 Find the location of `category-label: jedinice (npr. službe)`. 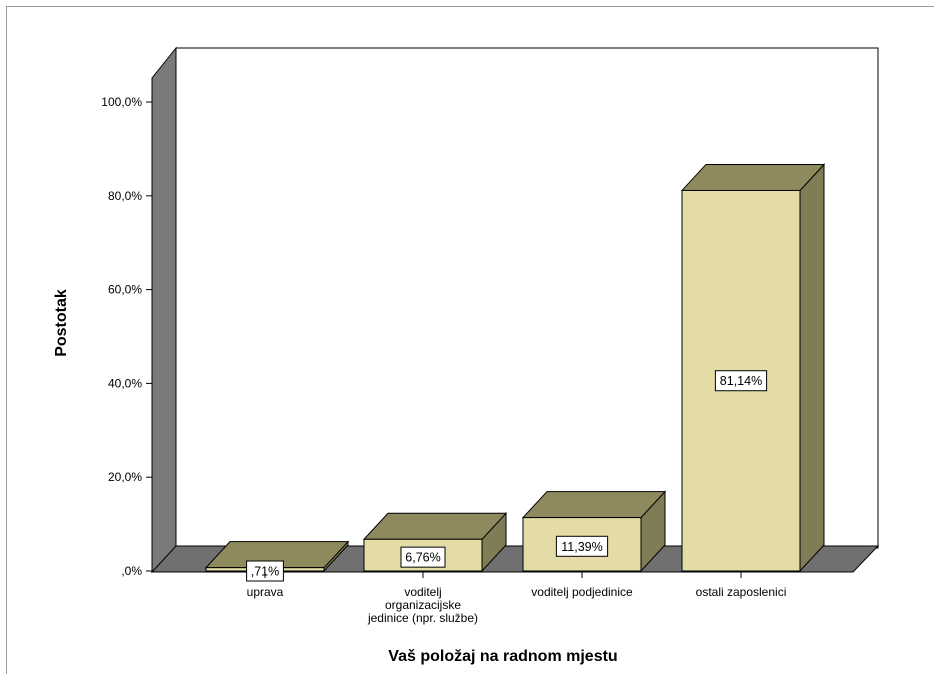

category-label: jedinice (npr. službe) is located at coordinates (422, 618).